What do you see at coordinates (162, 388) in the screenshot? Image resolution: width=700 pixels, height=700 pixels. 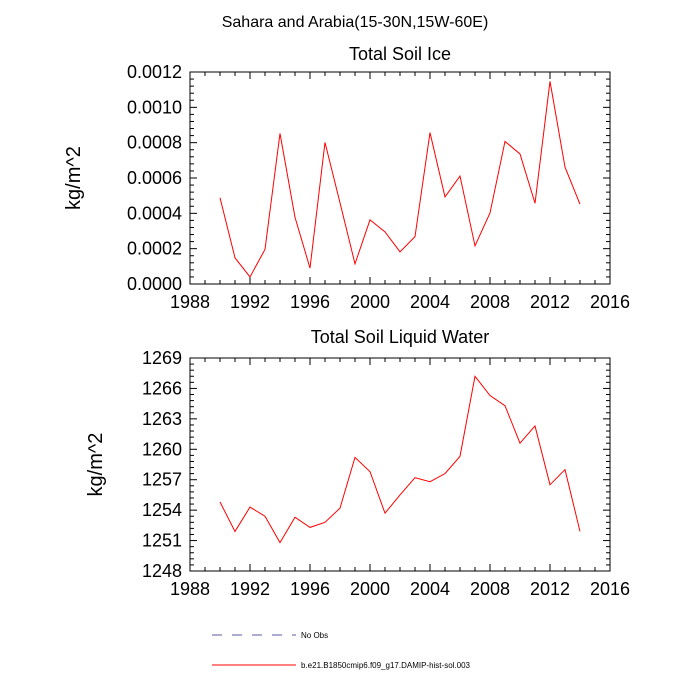 I see `y-tick-label: 1266` at bounding box center [162, 388].